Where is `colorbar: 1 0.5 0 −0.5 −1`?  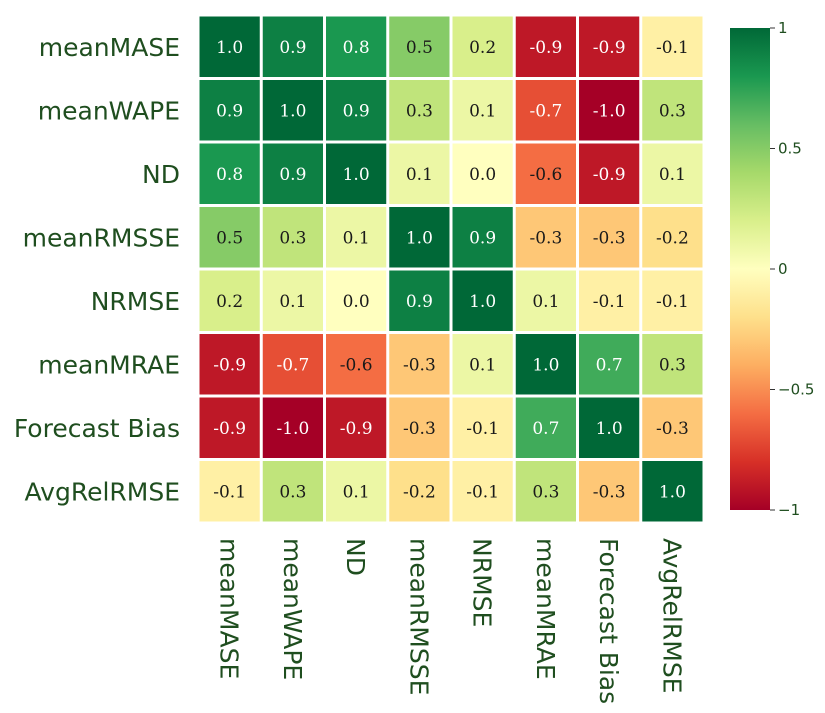 colorbar: 1 0.5 0 −0.5 −1 is located at coordinates (772, 269).